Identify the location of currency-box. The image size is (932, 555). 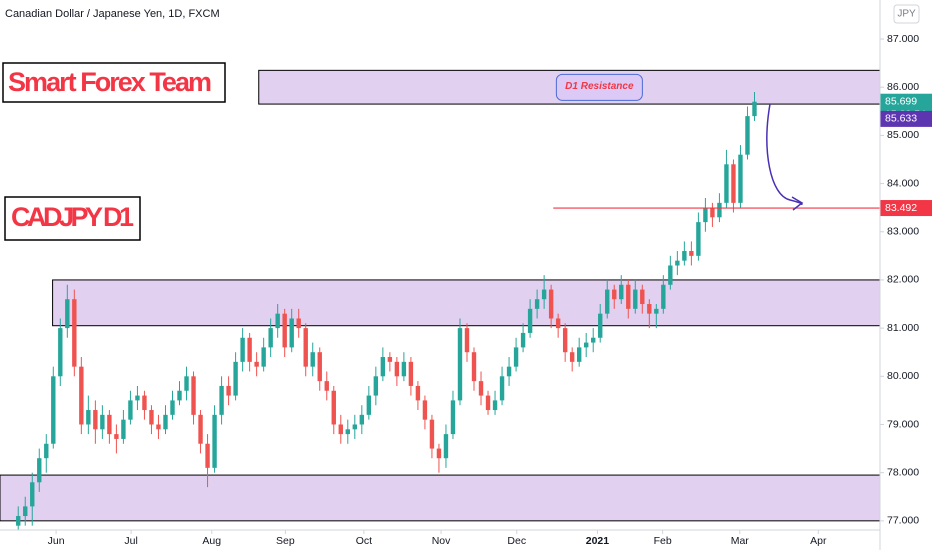
(906, 14).